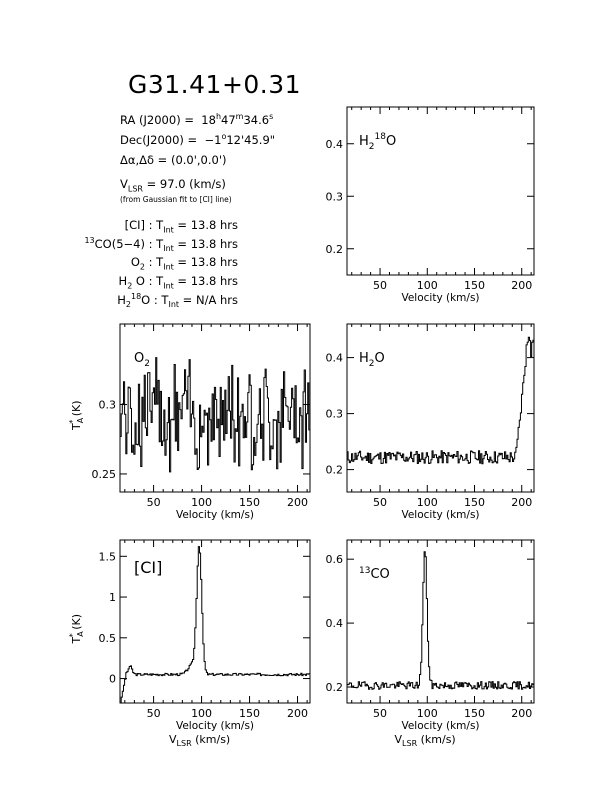 Image resolution: width=612 pixels, height=792 pixels. I want to click on y-tick-label: 0, so click(112, 679).